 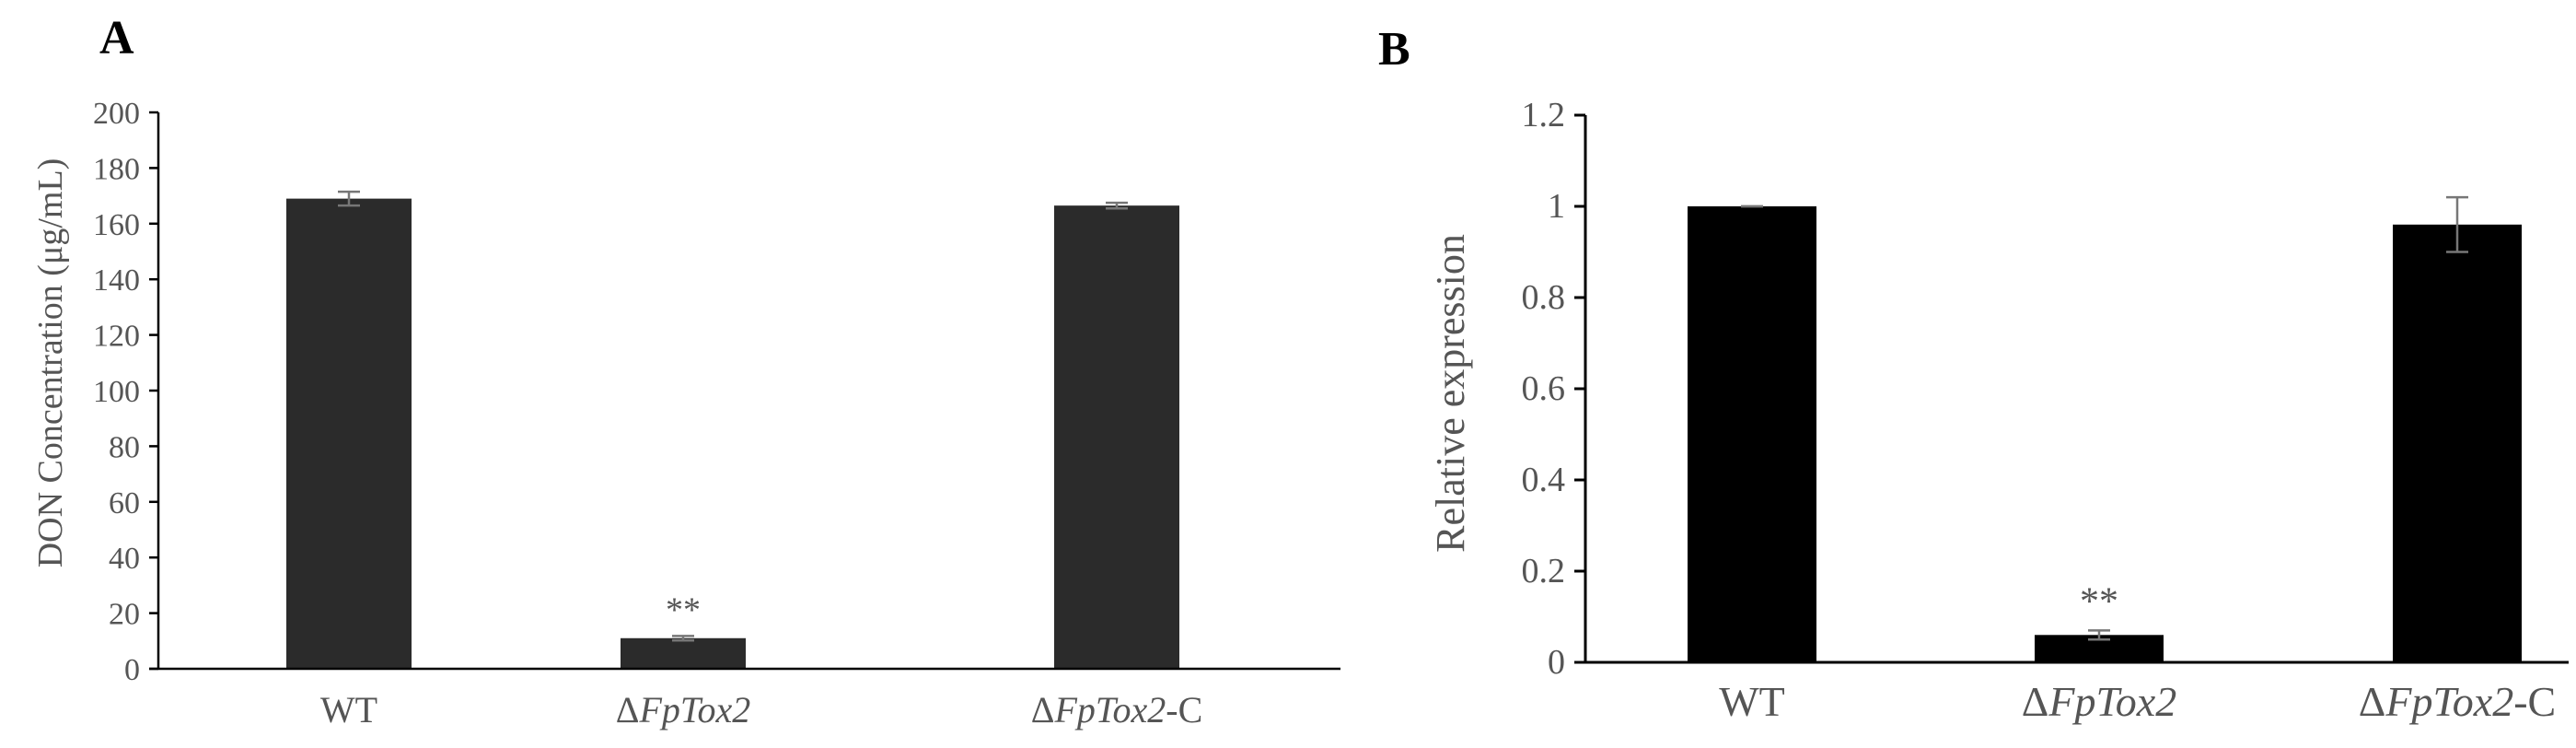 What do you see at coordinates (683, 609) in the screenshot?
I see `panel-a-significance-label: **` at bounding box center [683, 609].